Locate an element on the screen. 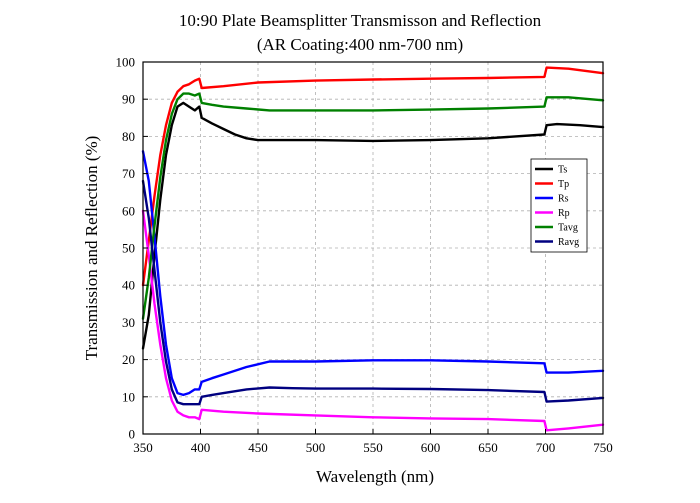 The width and height of the screenshot is (700, 503). x-tick-label: 450 is located at coordinates (258, 447).